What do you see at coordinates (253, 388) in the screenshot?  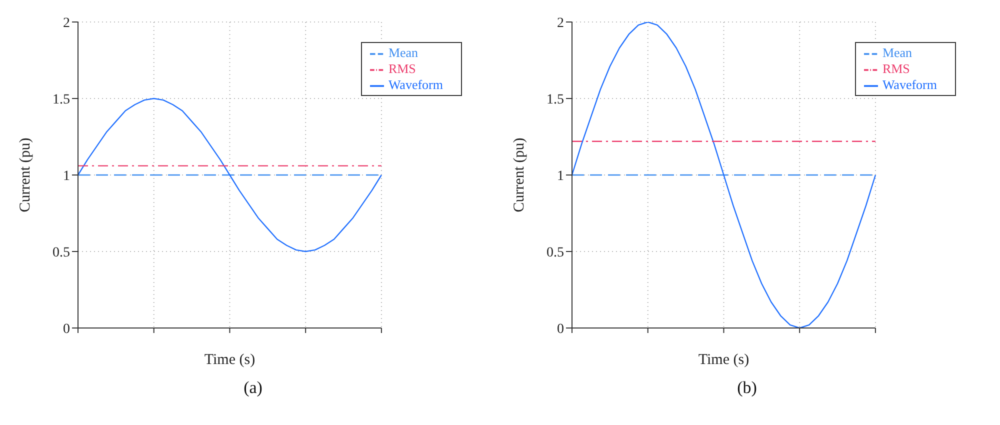 I see `text: (a)` at bounding box center [253, 388].